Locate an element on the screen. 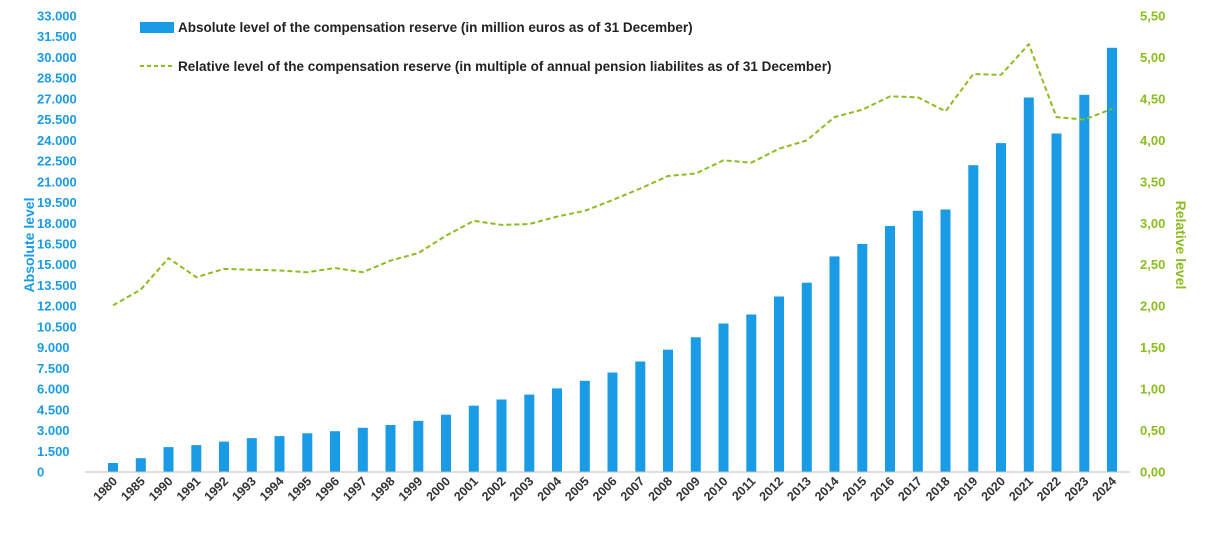  y-tick-label: 1.500 is located at coordinates (53, 451).